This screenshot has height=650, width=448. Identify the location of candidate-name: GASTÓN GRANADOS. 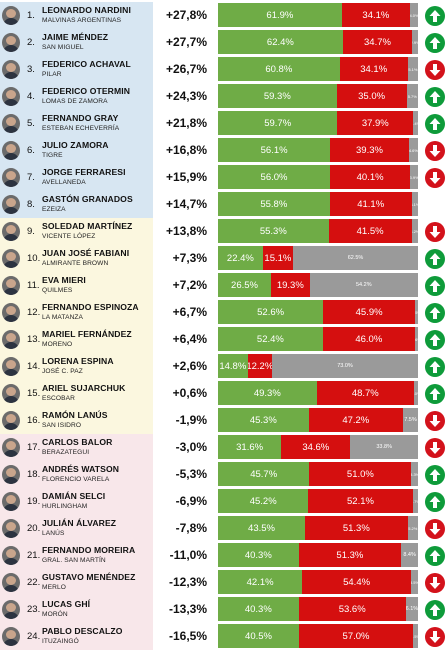
(87, 199).